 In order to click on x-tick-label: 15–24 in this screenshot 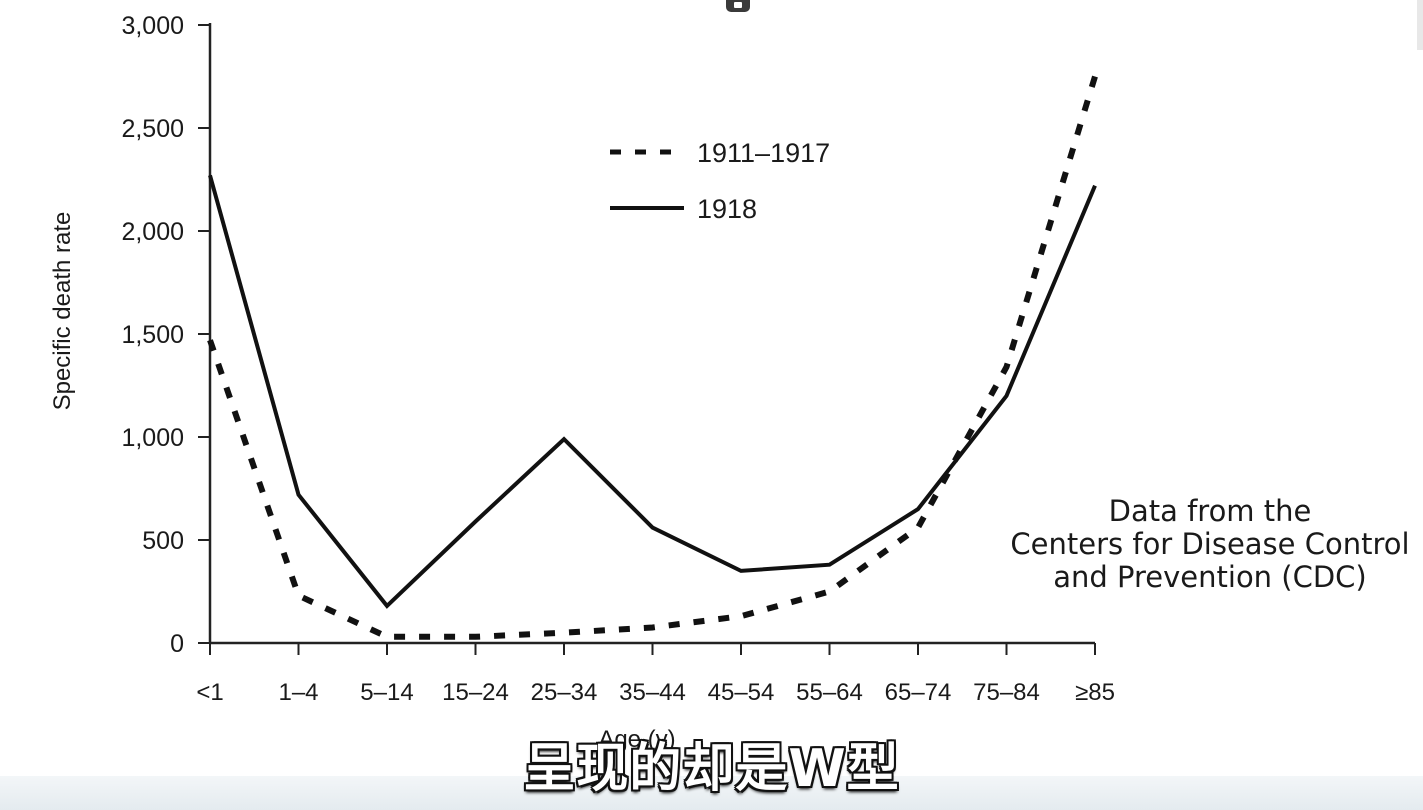, I will do `click(475, 692)`.